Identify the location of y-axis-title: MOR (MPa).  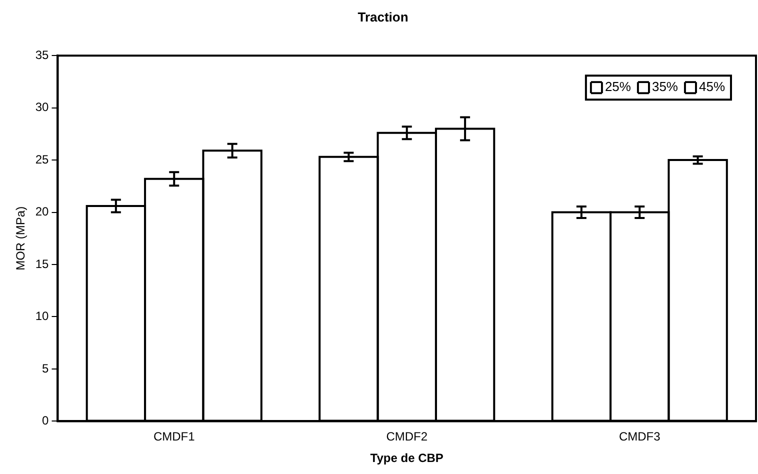
(21, 238).